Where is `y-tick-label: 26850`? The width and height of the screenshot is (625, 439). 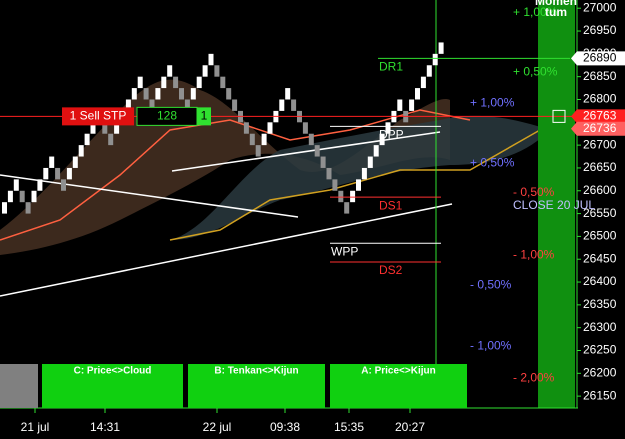
y-tick-label: 26850 is located at coordinates (600, 76).